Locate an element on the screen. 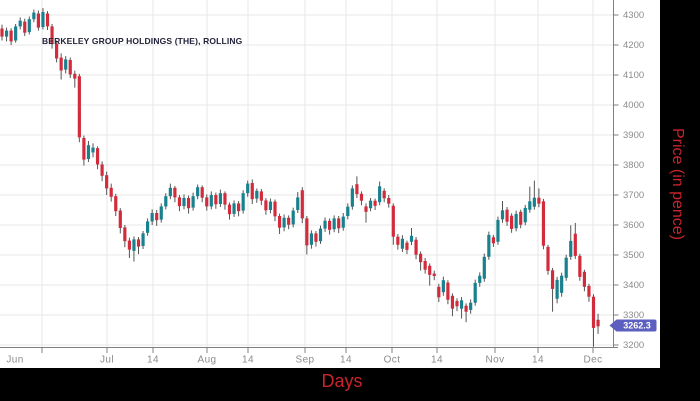  price-marker-tag is located at coordinates (633, 325).